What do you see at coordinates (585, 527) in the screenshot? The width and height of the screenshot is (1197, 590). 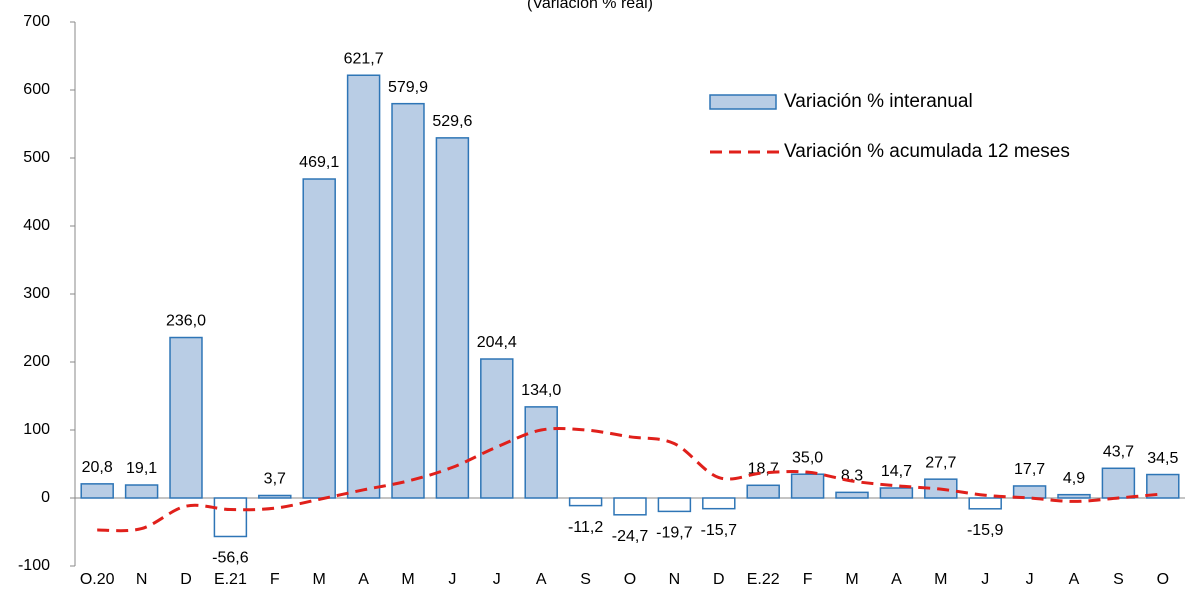 I see `data-label: -11,2` at bounding box center [585, 527].